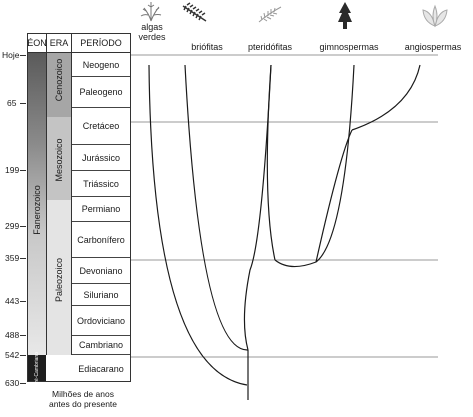 Image resolution: width=473 pixels, height=417 pixels. What do you see at coordinates (12, 226) in the screenshot?
I see `tick-label-299: 299` at bounding box center [12, 226].